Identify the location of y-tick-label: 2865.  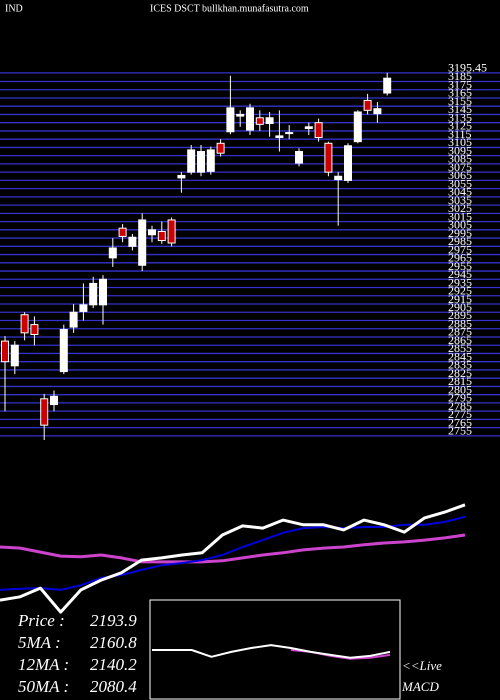
(460, 340).